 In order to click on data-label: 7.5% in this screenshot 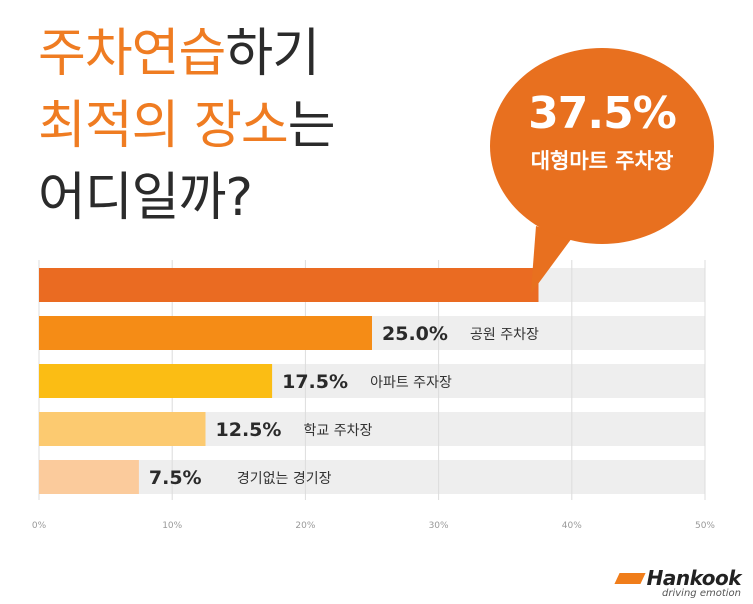, I will do `click(175, 478)`.